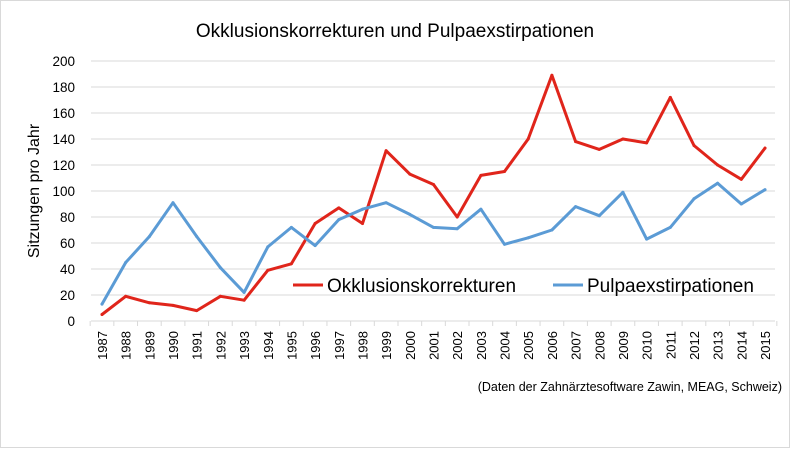 Image resolution: width=790 pixels, height=452 pixels. I want to click on x-tick-label: 2010, so click(647, 345).